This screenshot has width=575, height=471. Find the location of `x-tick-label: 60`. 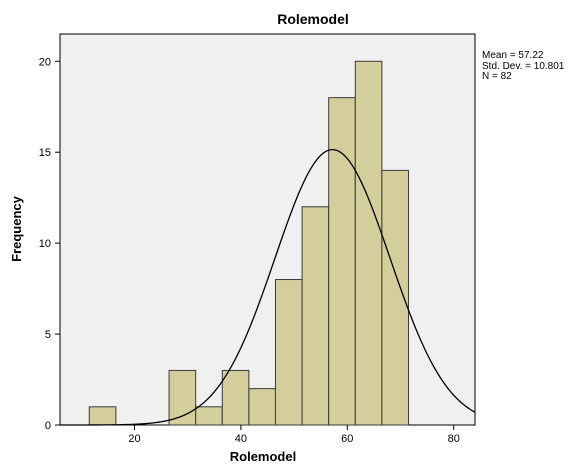

x-tick-label: 60 is located at coordinates (347, 439).